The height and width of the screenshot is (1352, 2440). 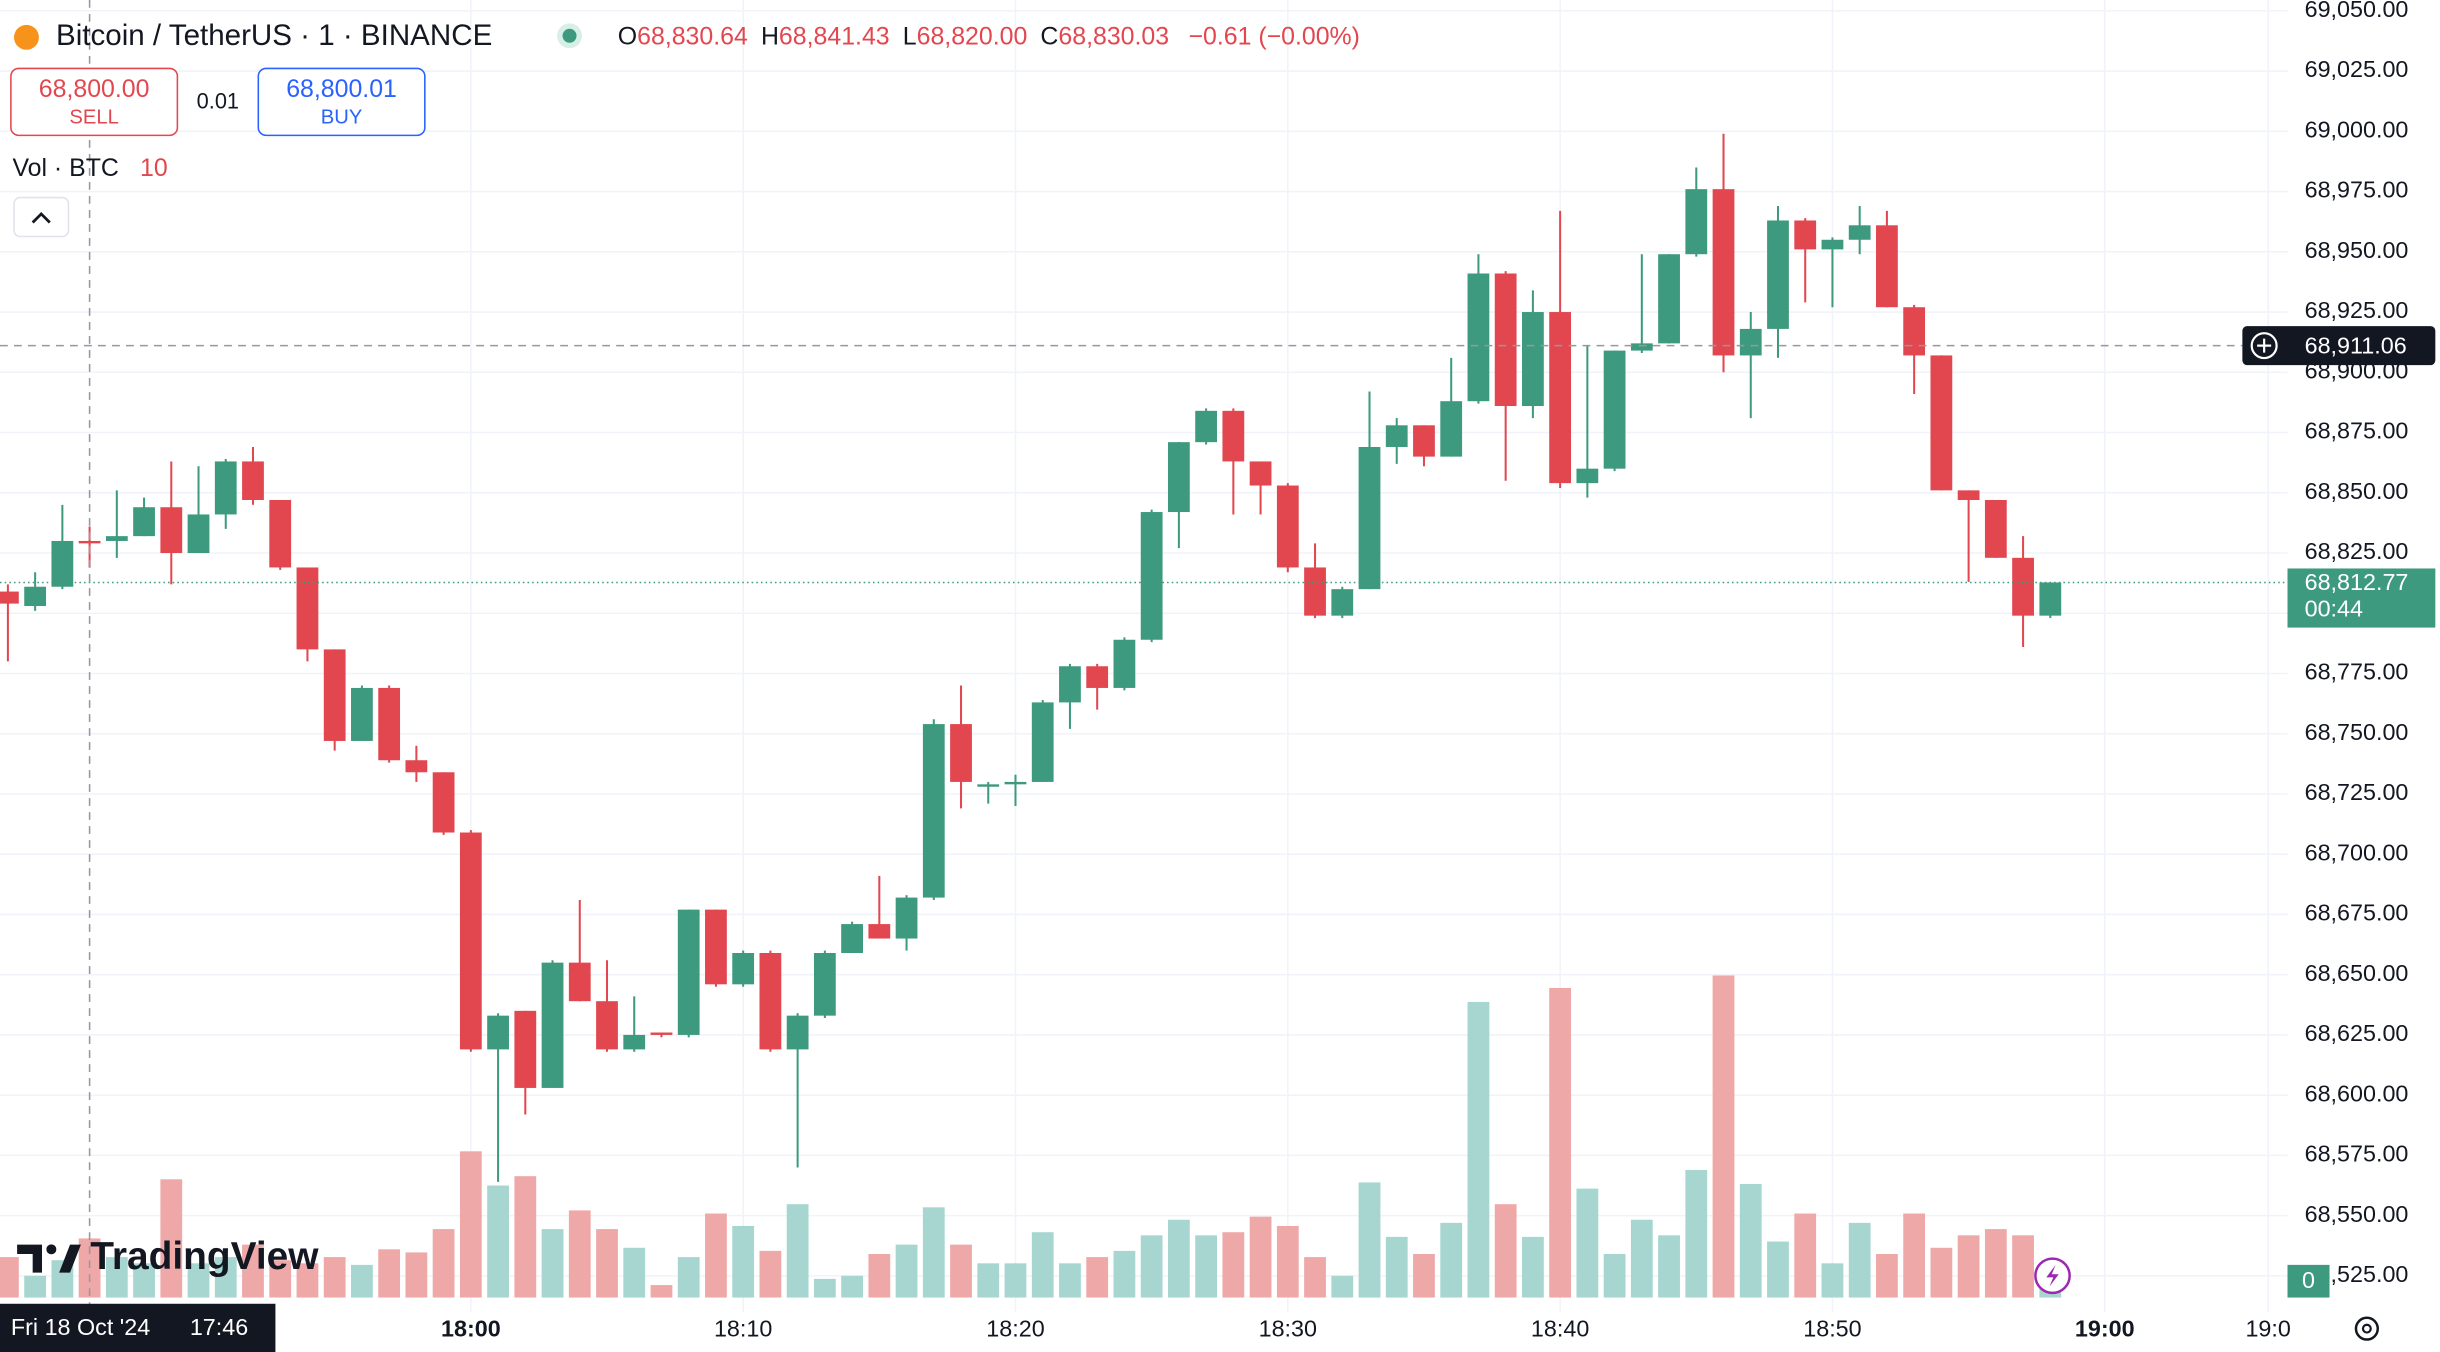 What do you see at coordinates (1113, 36) in the screenshot?
I see `ohlc-value: 68,830.03` at bounding box center [1113, 36].